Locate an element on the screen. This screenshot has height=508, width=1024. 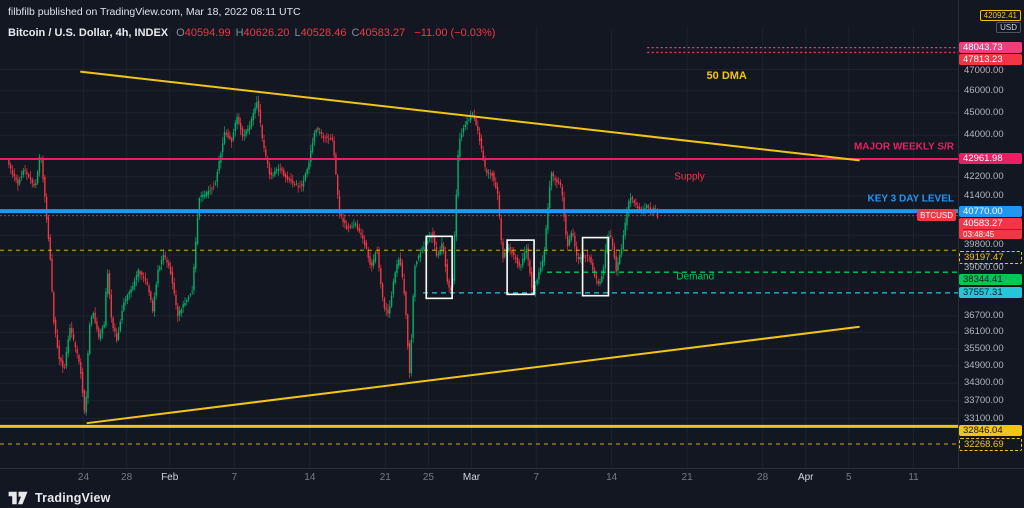
price-level-label: 32268.69 is located at coordinates (990, 445).